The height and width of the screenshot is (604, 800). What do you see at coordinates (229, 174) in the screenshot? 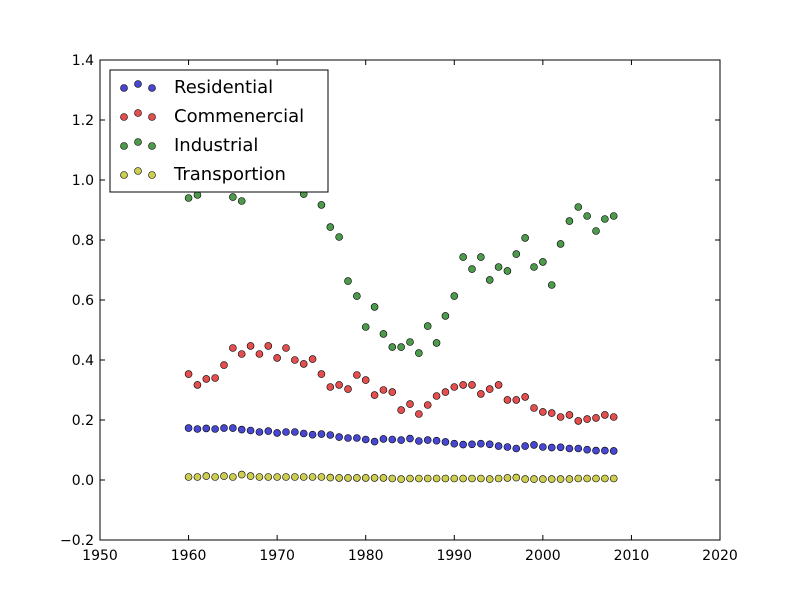
I see `legend-label-transportion: Transportion` at bounding box center [229, 174].